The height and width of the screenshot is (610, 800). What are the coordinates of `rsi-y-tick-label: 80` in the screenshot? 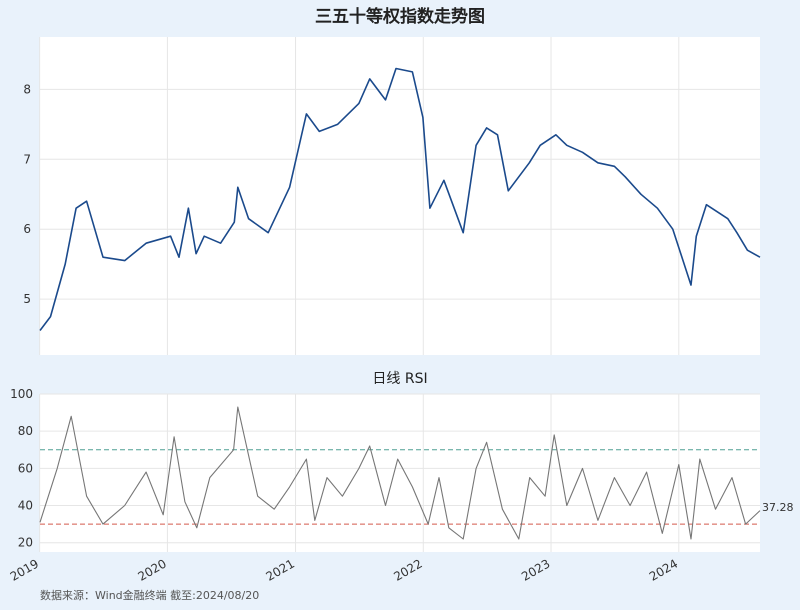 It's located at (25, 431).